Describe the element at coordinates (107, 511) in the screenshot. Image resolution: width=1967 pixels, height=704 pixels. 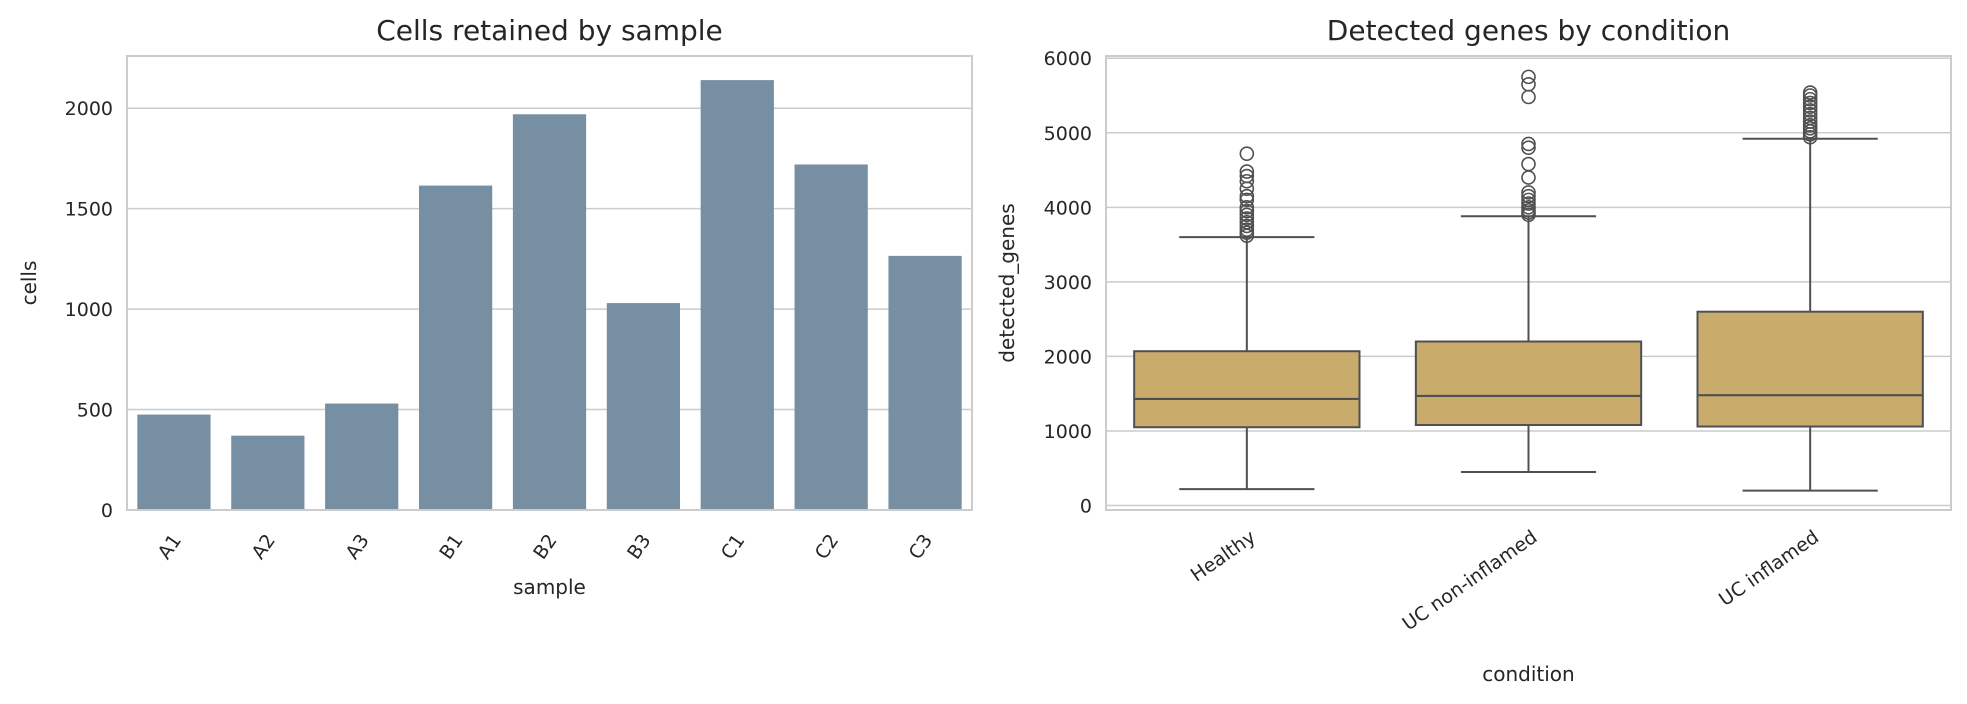
I see `bar-y-tick-label: 0` at that location.